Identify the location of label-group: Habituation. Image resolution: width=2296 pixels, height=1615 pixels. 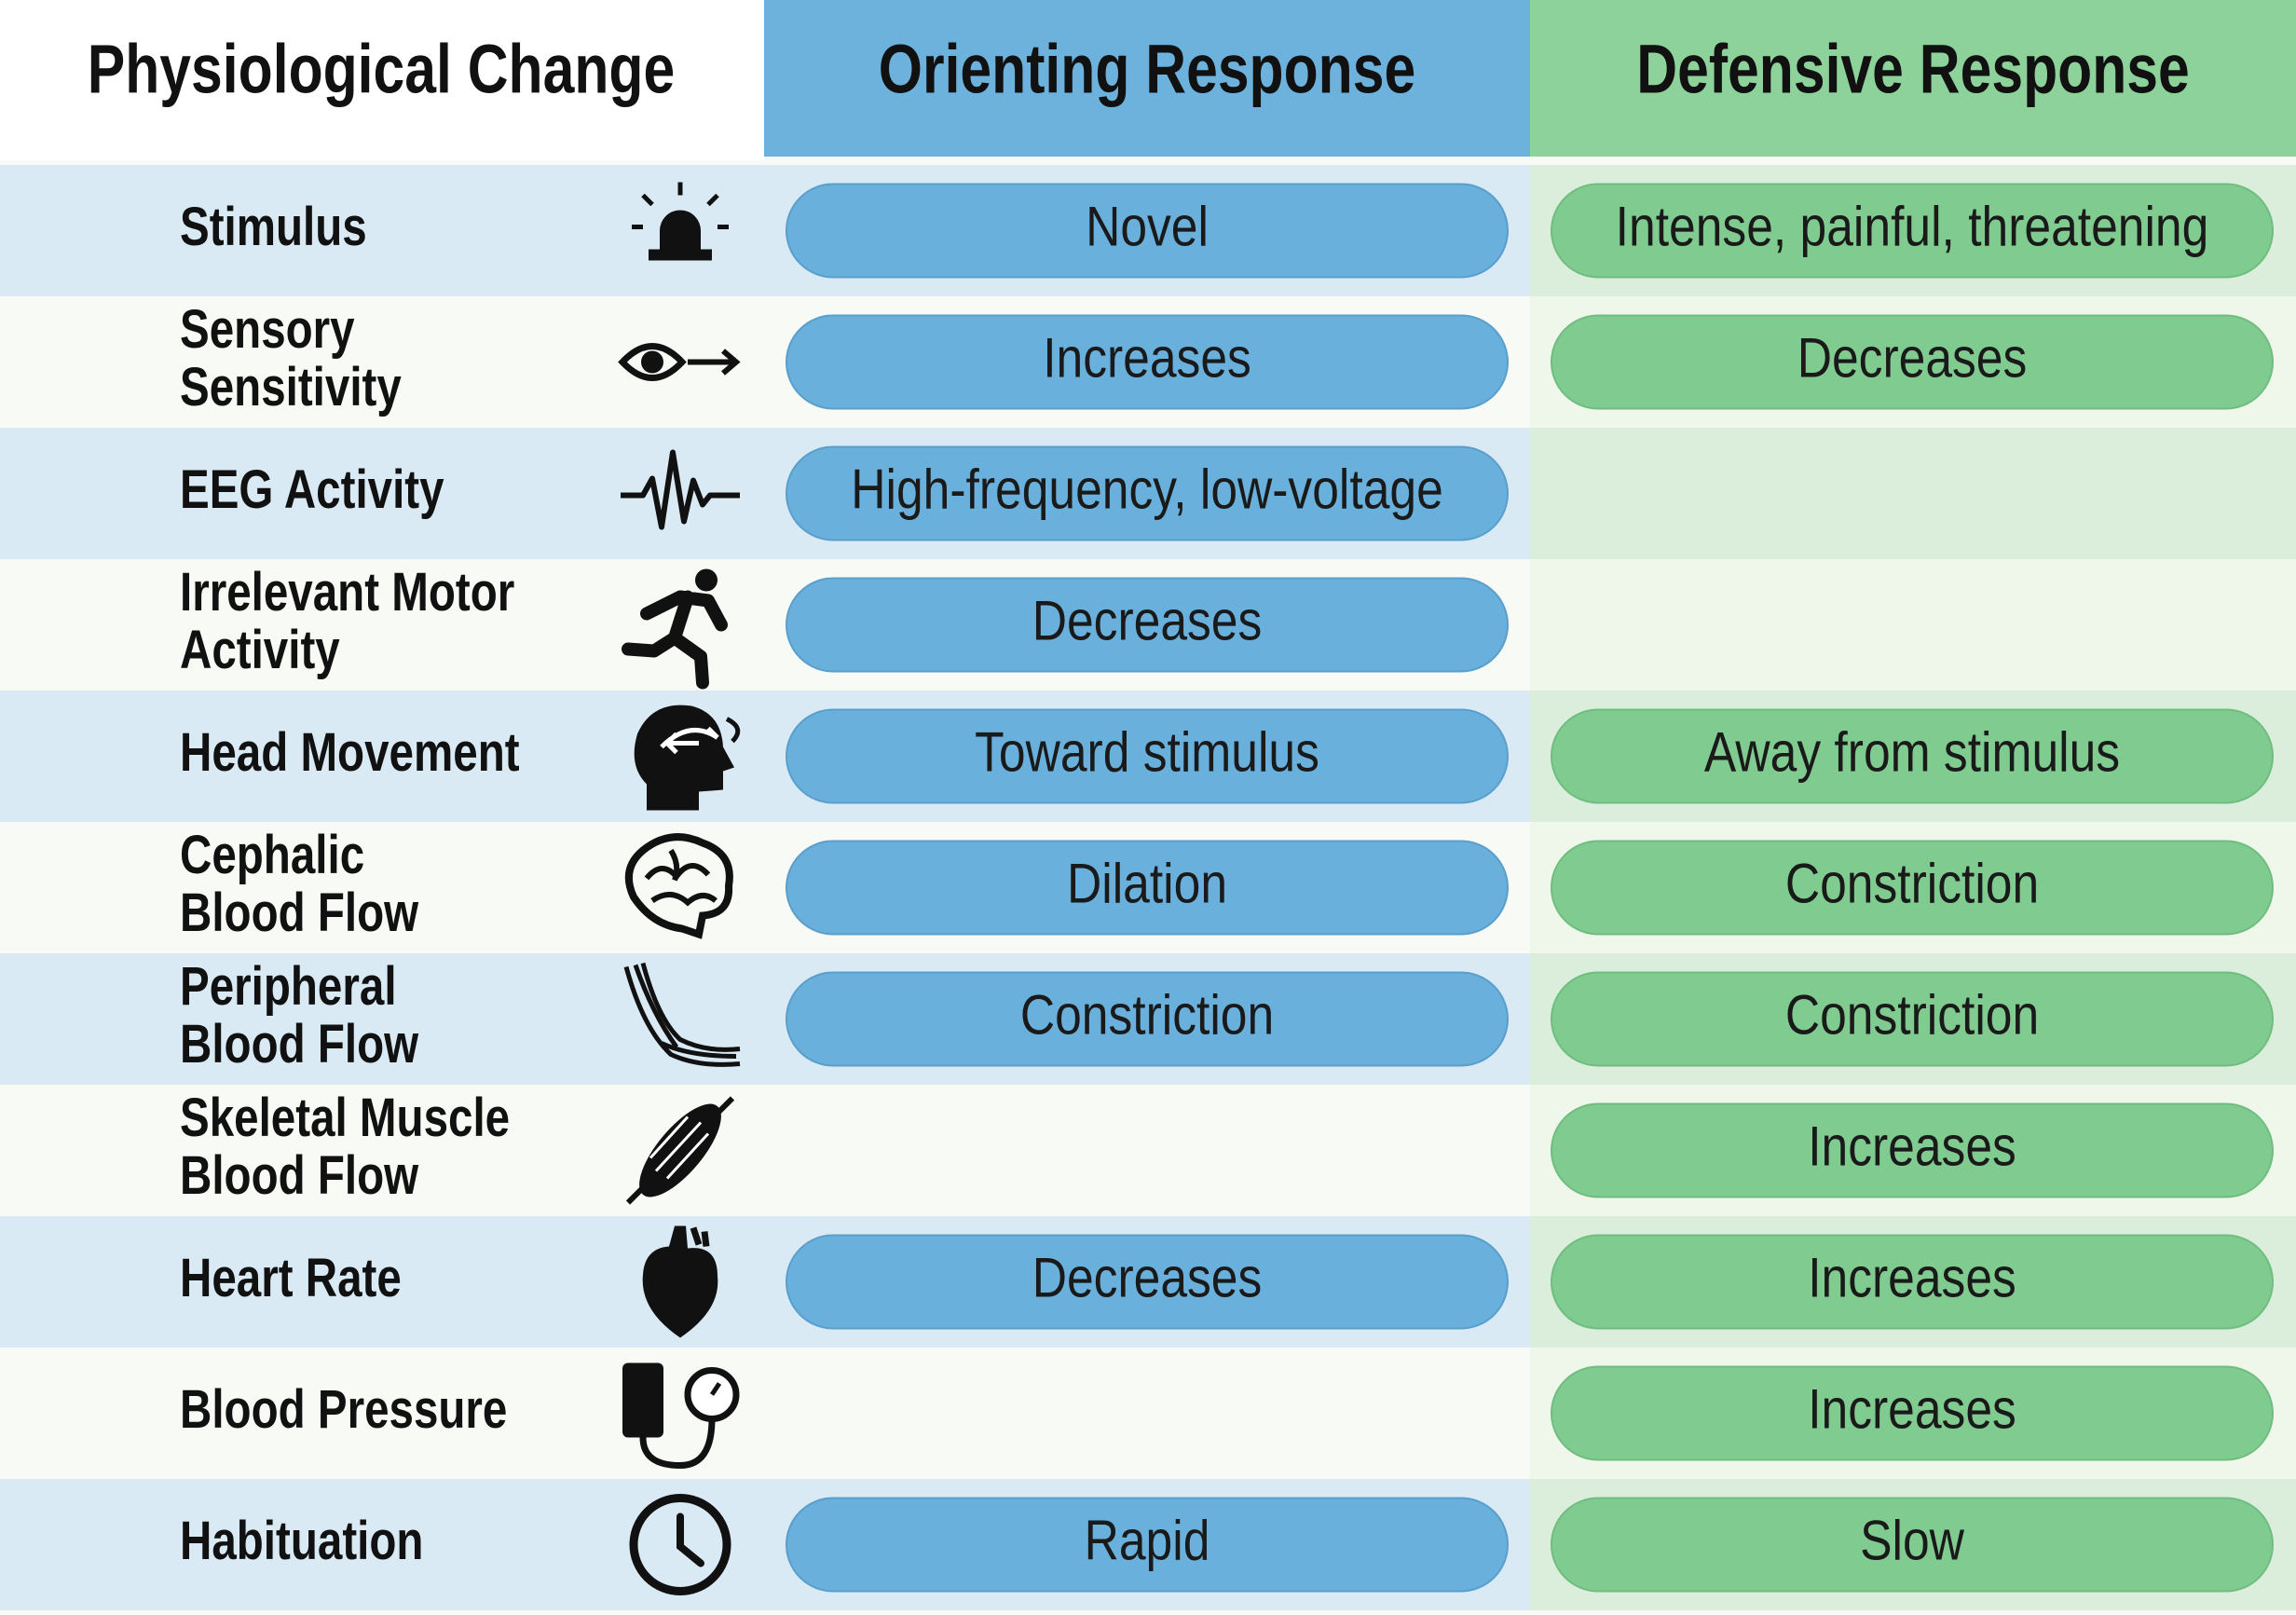
(301, 1541).